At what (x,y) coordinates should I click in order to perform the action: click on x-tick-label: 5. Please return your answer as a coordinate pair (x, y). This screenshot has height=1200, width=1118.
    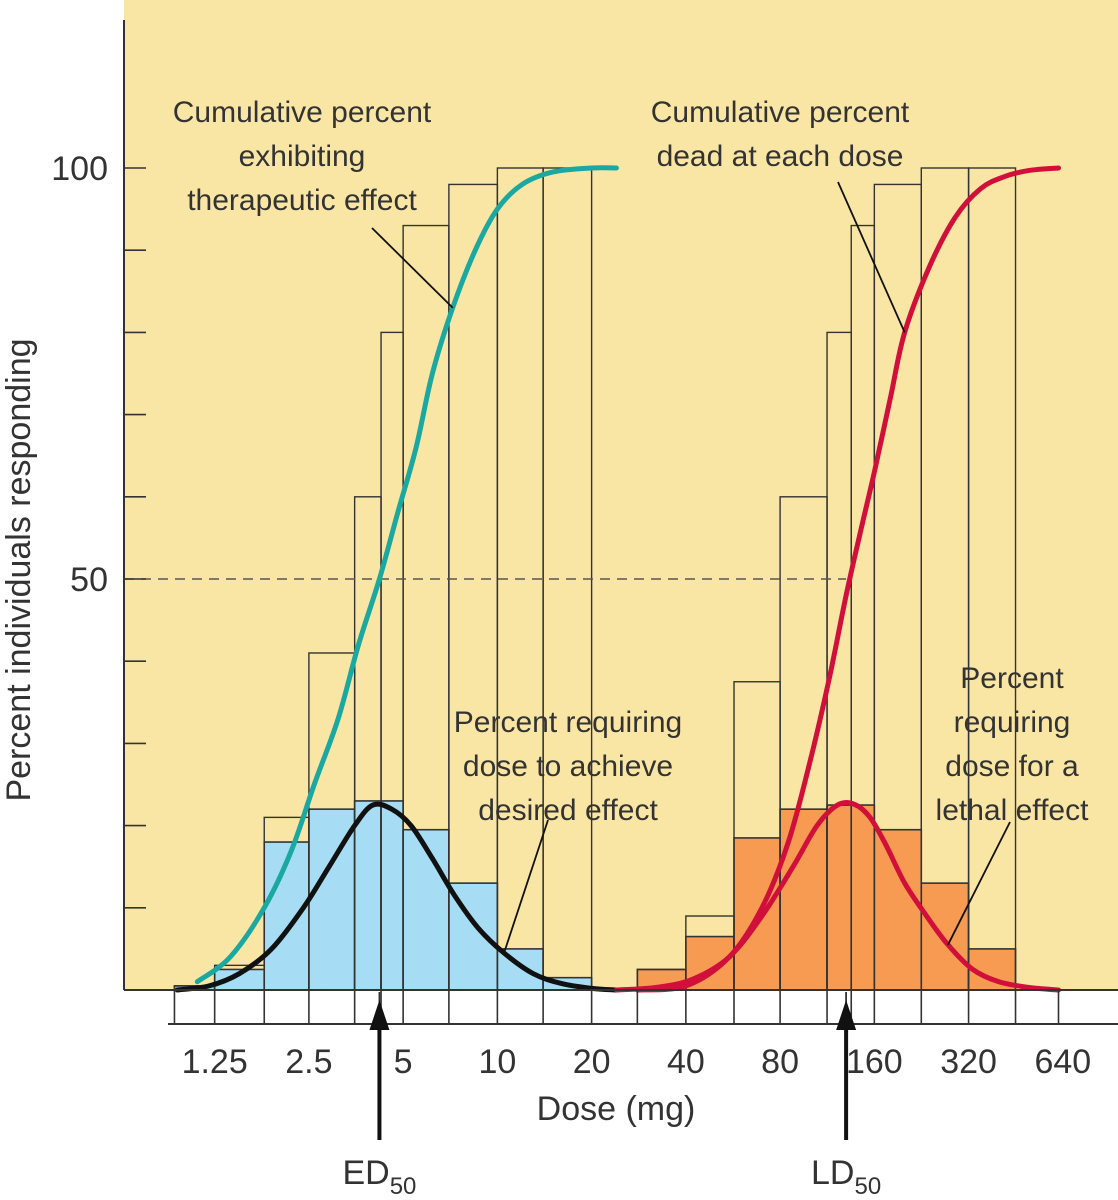
    Looking at the image, I should click on (403, 1062).